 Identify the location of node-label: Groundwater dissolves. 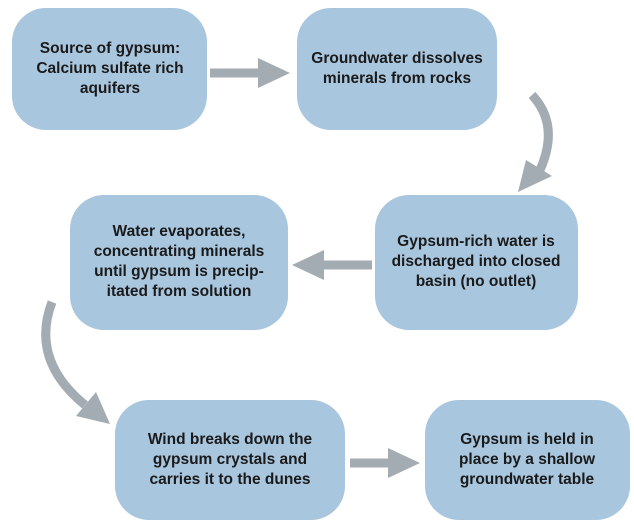
(396, 58).